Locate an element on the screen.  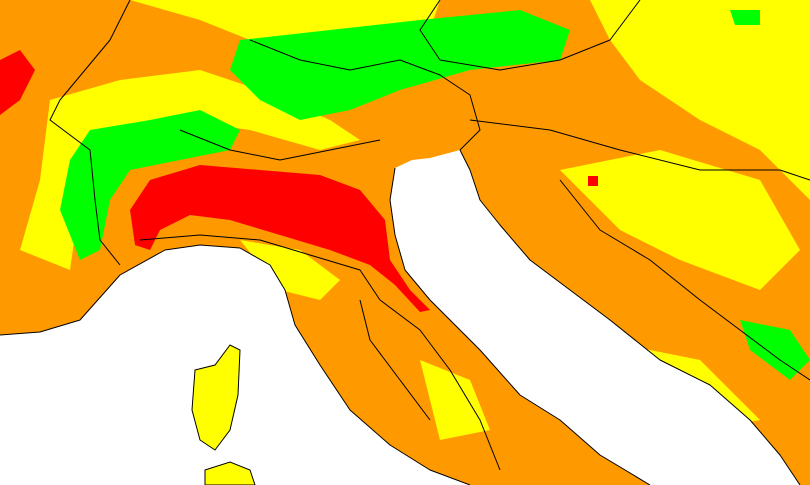
sardinia is located at coordinates (230, 473).